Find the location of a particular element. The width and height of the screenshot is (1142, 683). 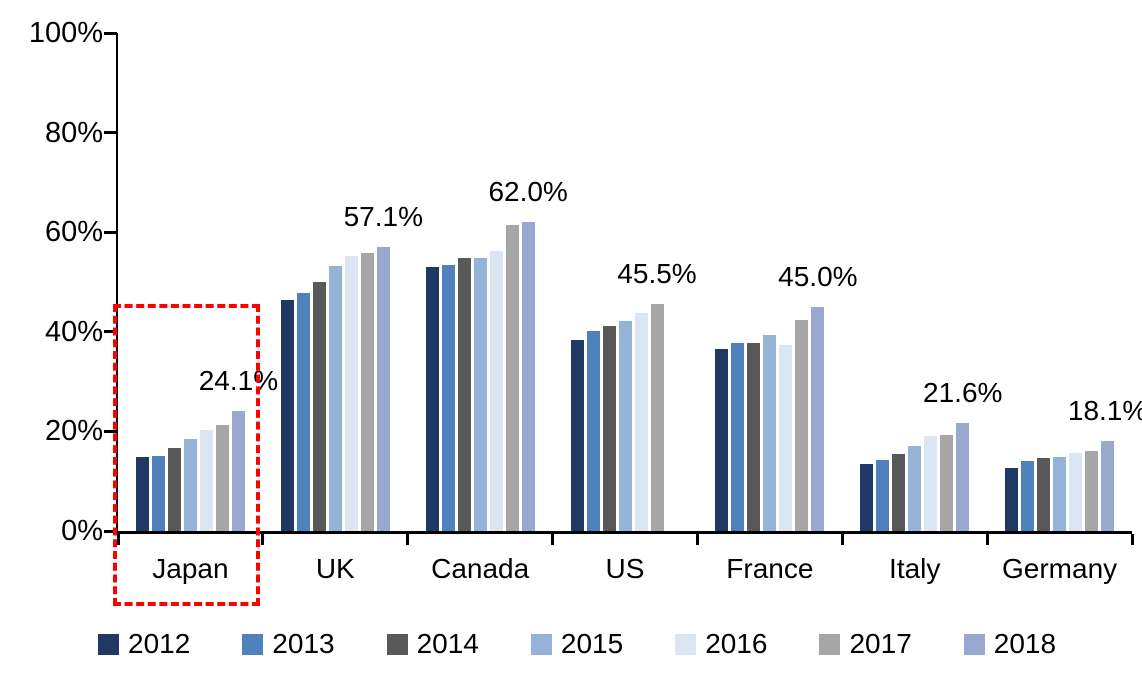

data-label-japan: 24.1% is located at coordinates (238, 380).